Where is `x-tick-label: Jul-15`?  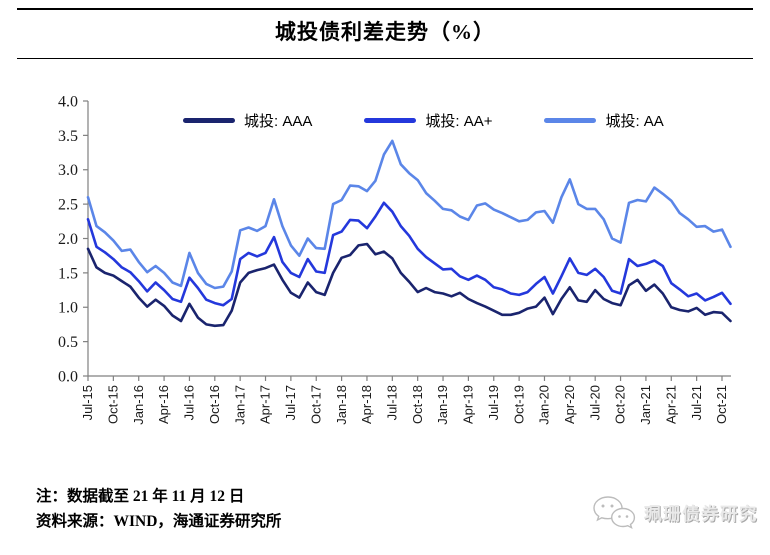 x-tick-label: Jul-15 is located at coordinates (87, 402).